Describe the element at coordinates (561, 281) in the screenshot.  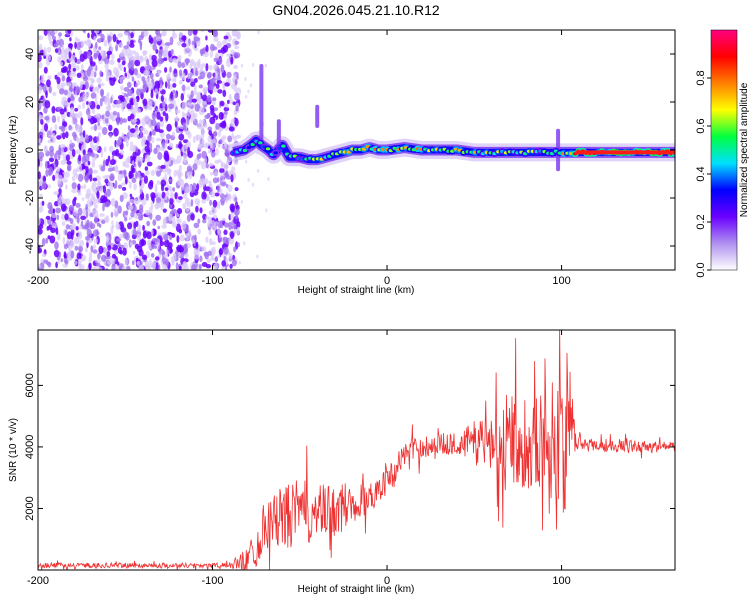
I see `spectrogram-x-tick-label: 100` at that location.